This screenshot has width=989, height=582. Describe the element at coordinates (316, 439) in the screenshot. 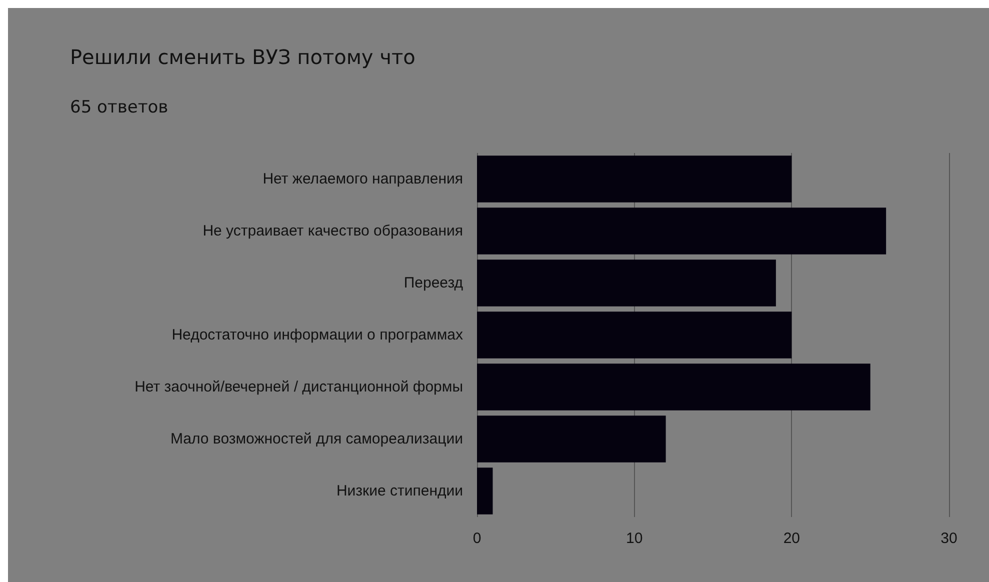

I see `y-tick-label: Мало возможностей для самореализации` at that location.